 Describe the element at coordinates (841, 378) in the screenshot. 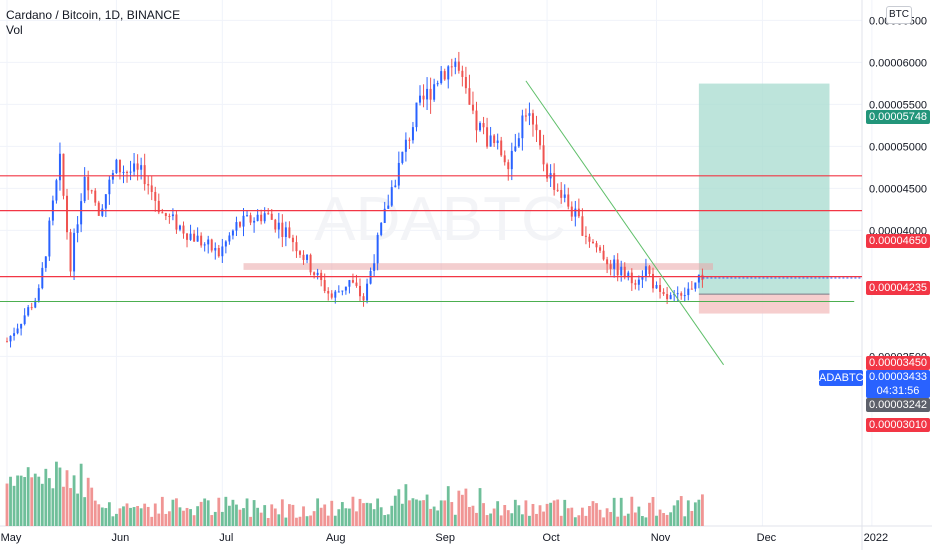

I see `symbol-badge: ADABTC` at that location.